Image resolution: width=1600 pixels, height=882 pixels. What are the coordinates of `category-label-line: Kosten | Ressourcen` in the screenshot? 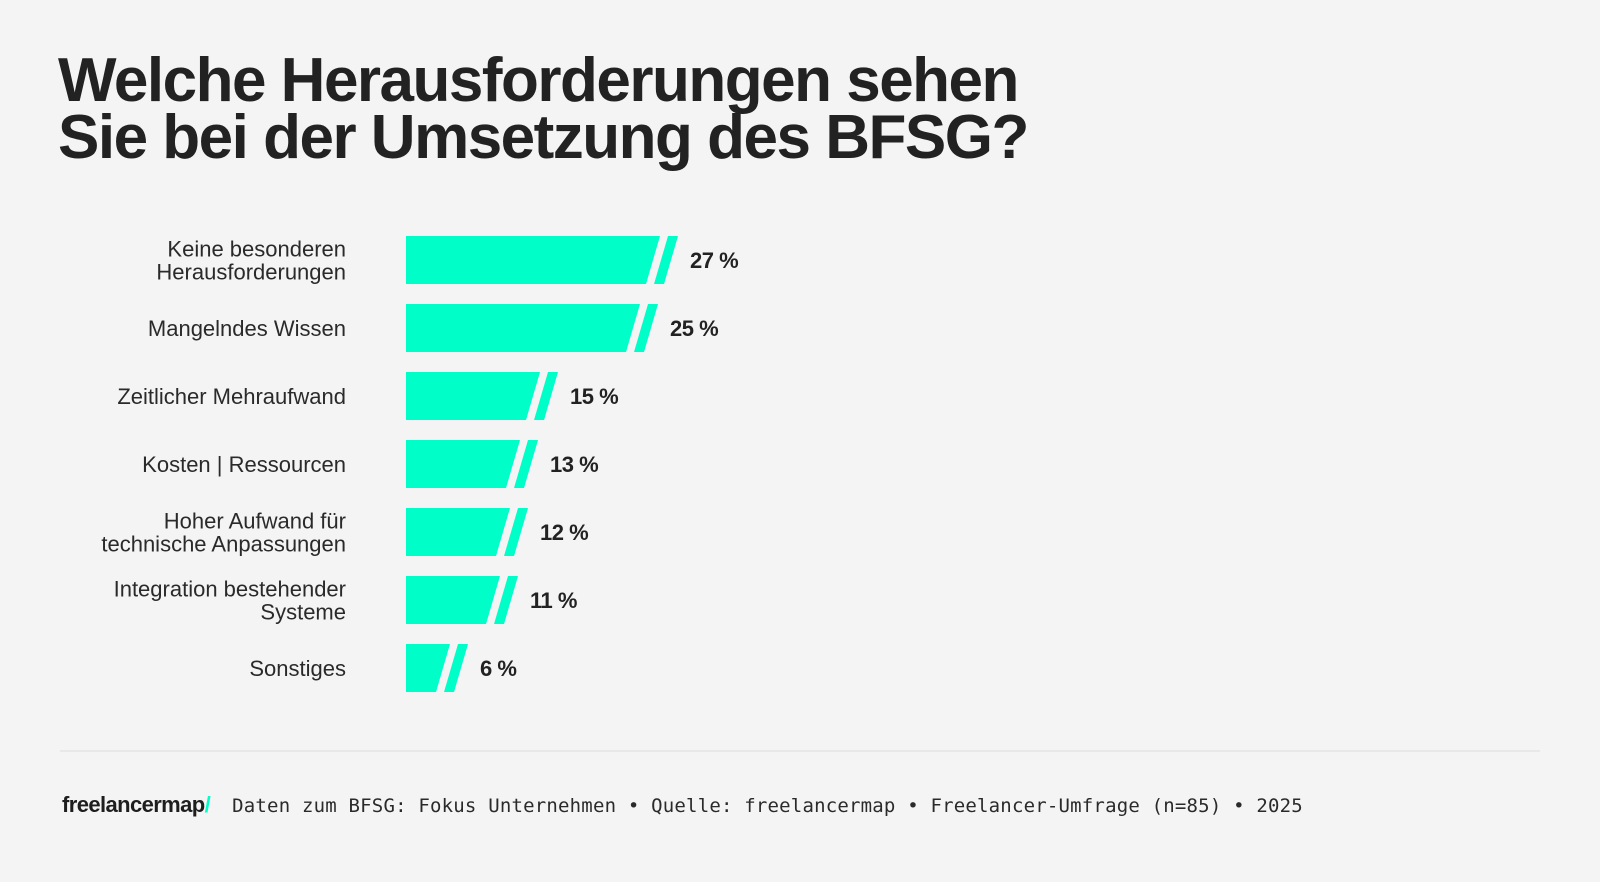 It's located at (244, 464).